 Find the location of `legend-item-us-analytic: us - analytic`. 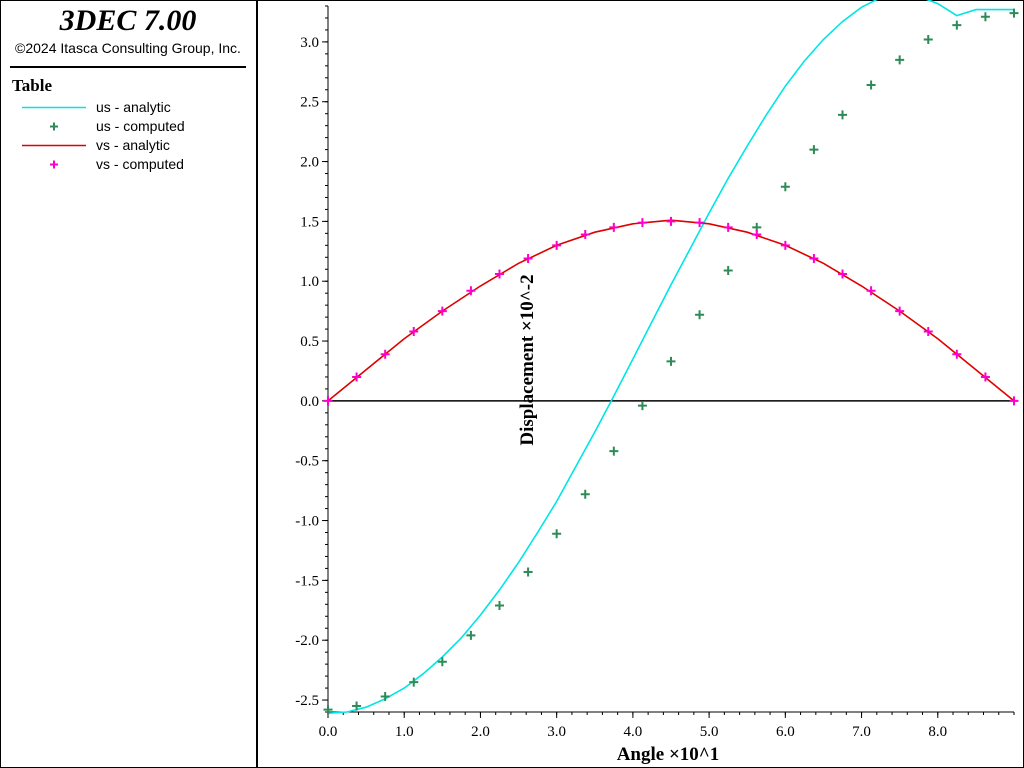

legend-item-us-analytic: us - analytic is located at coordinates (128, 107).